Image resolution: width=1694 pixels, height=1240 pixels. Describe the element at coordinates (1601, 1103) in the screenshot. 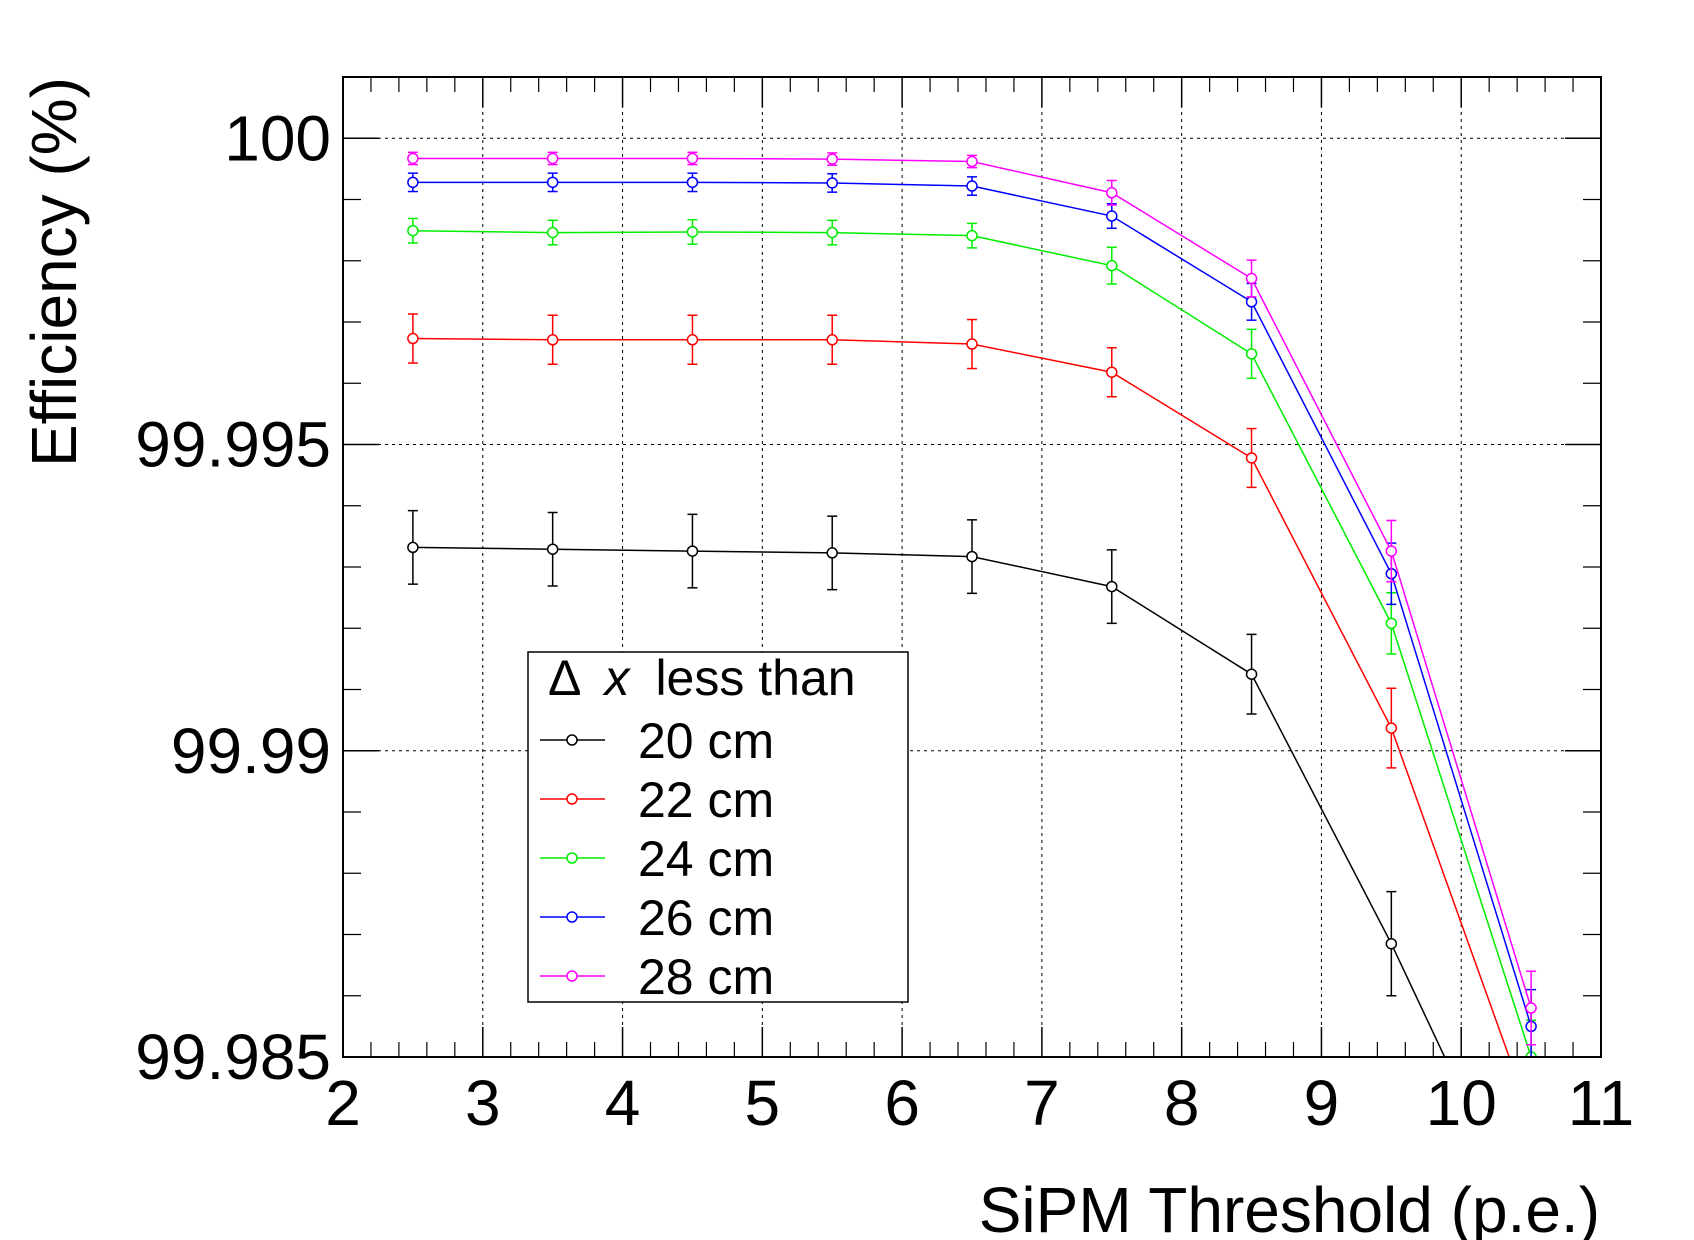

I see `x-tick-label: 11` at that location.